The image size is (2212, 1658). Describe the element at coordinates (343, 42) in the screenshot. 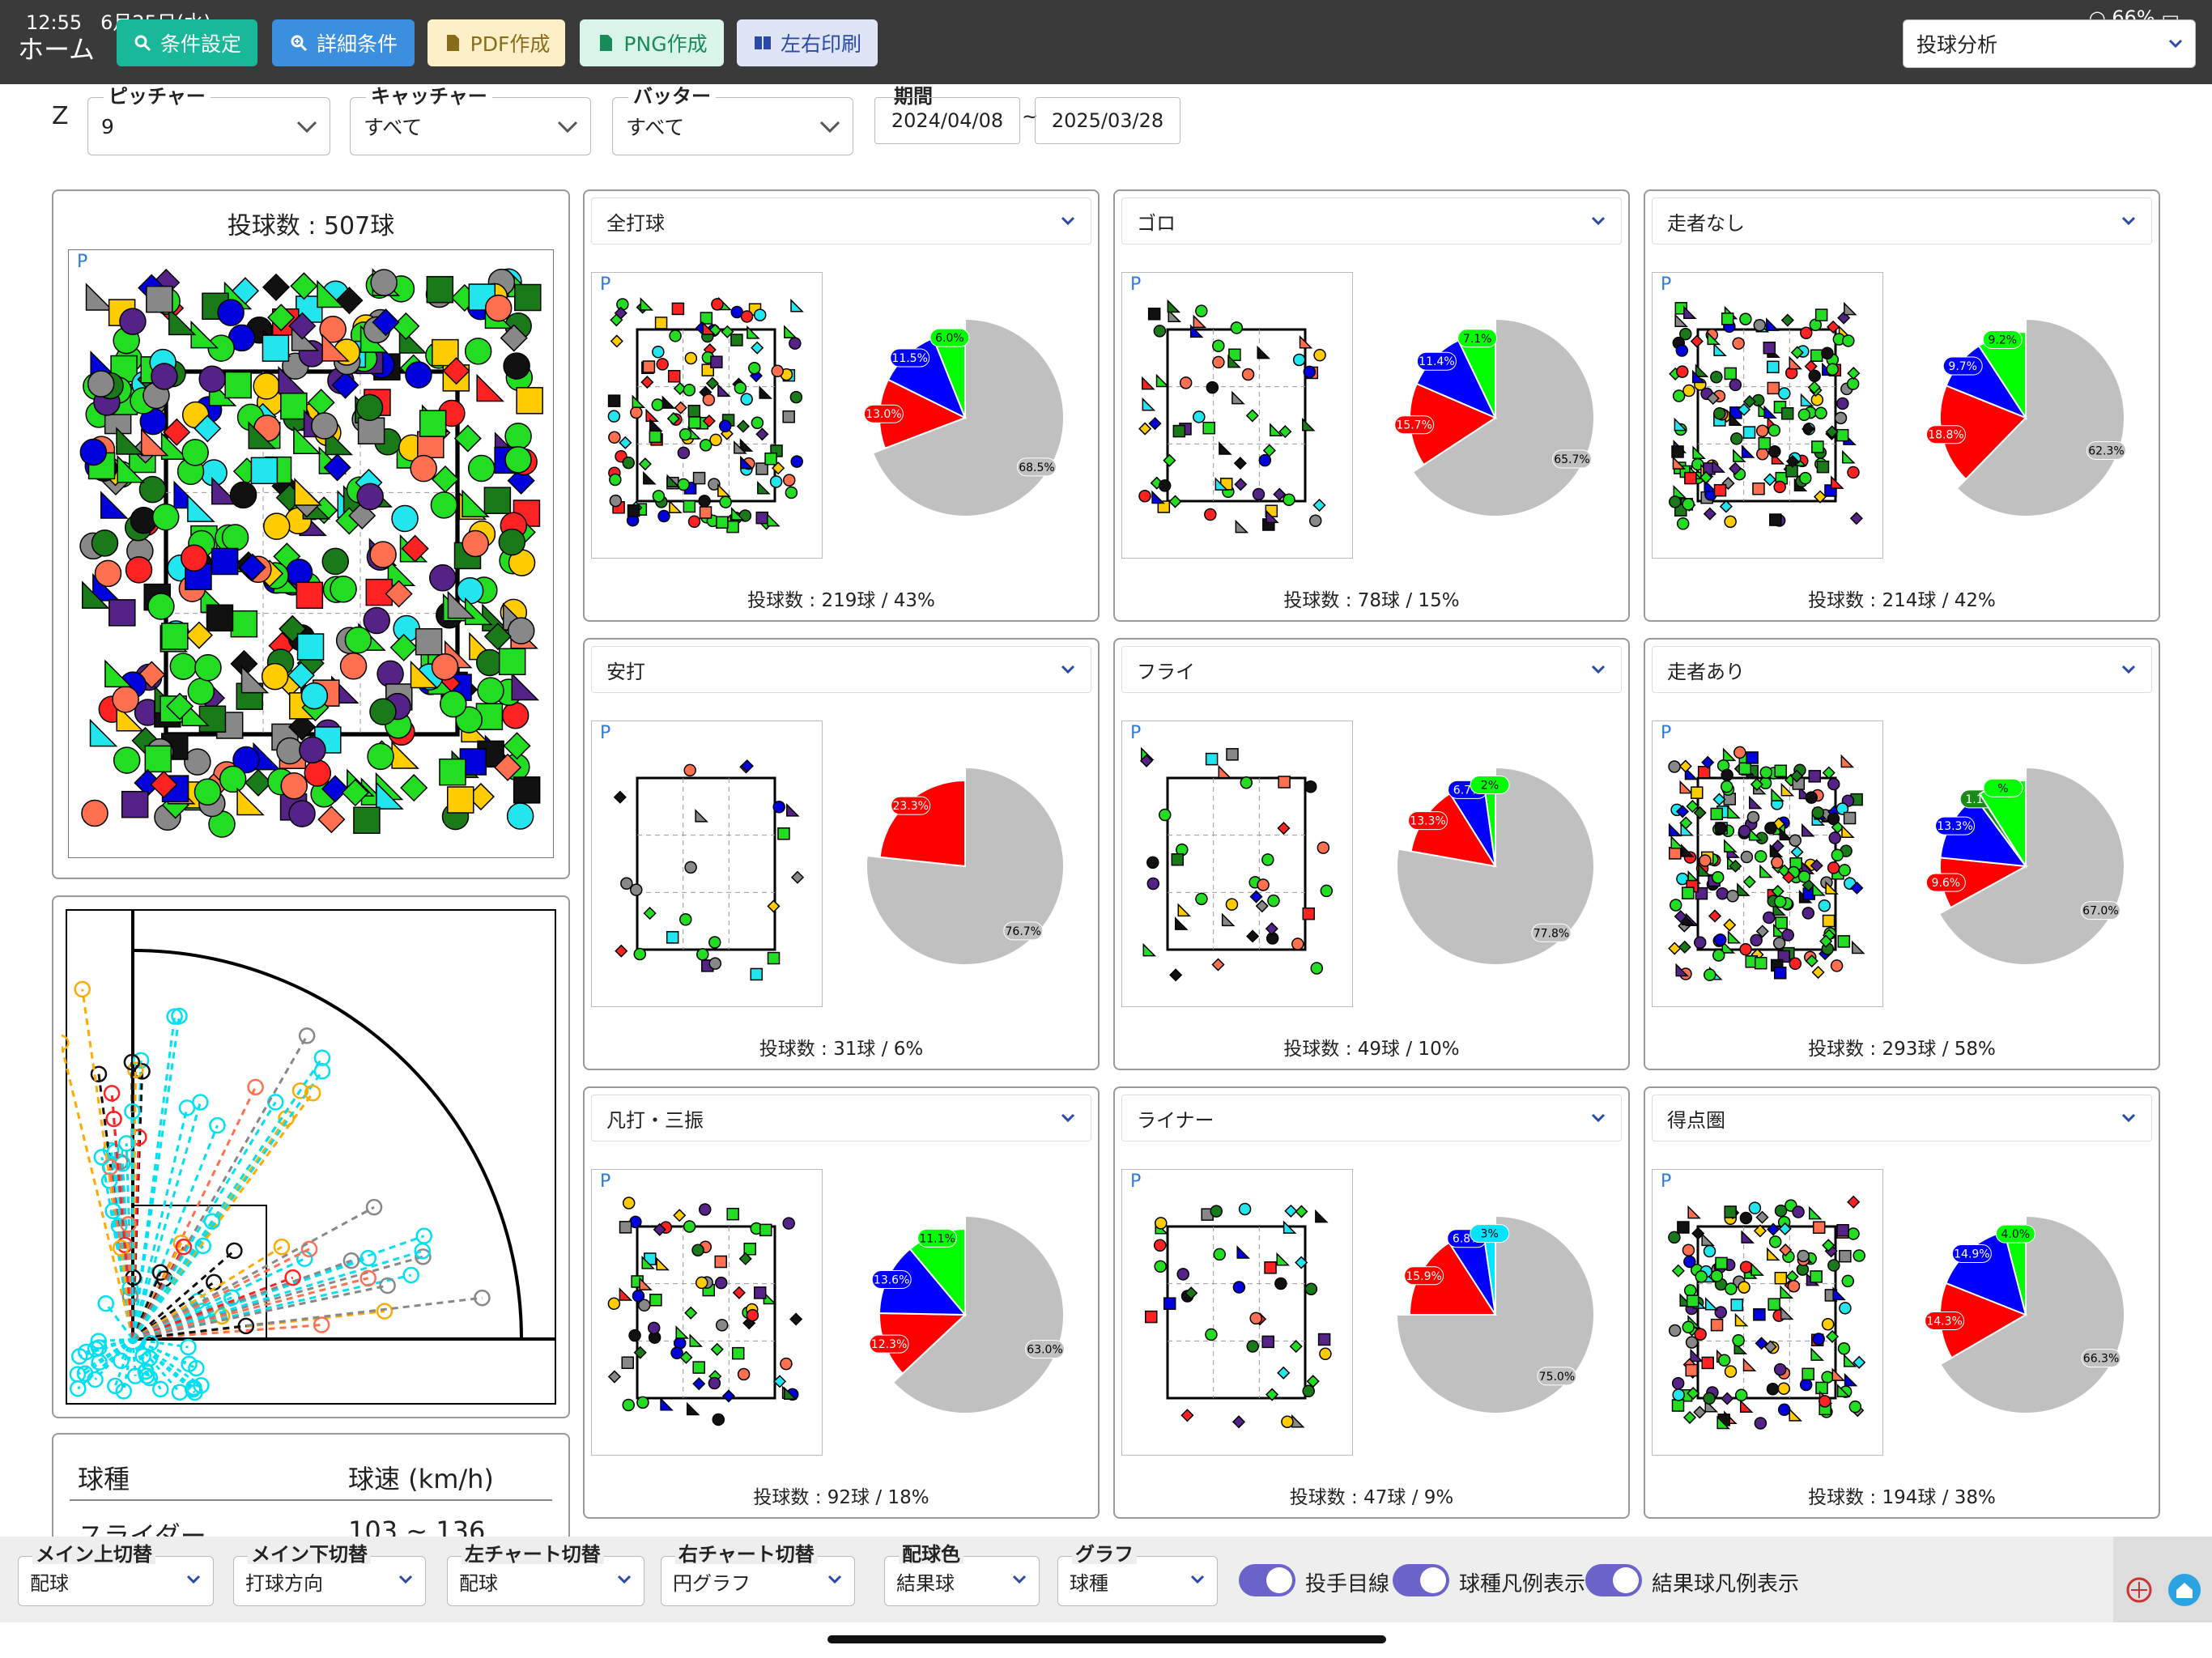

I see `detail-condition-button: 詳細条件` at that location.